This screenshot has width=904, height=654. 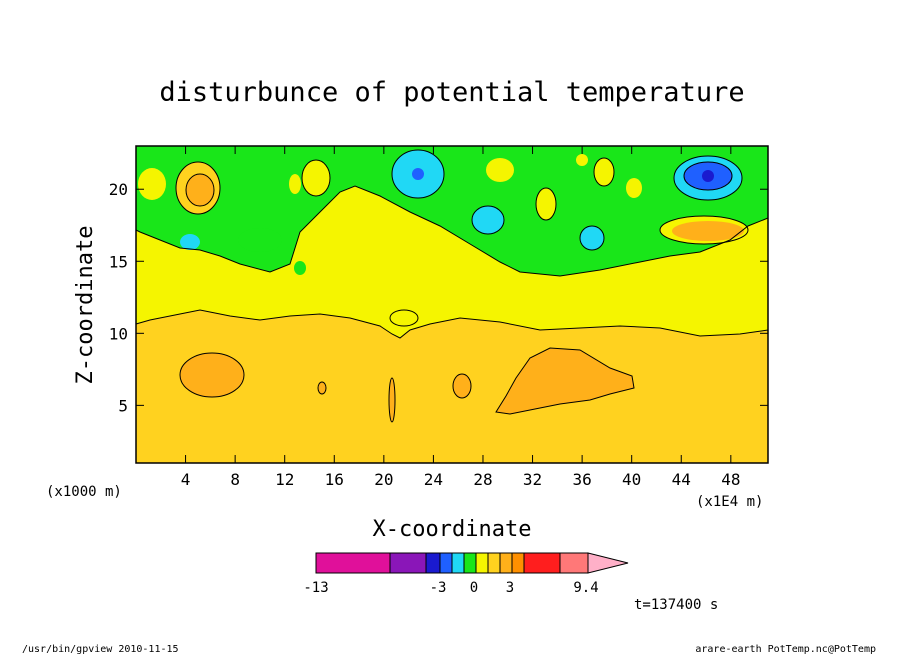 What do you see at coordinates (631, 479) in the screenshot?
I see `x-tick-label: 40` at bounding box center [631, 479].